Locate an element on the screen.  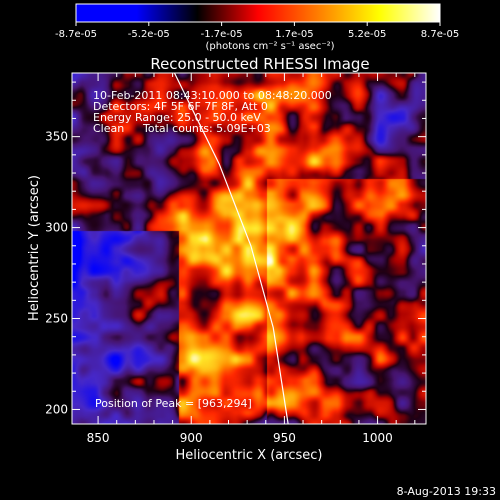
colorbar-tick-label: -5.2e-05 is located at coordinates (149, 34).